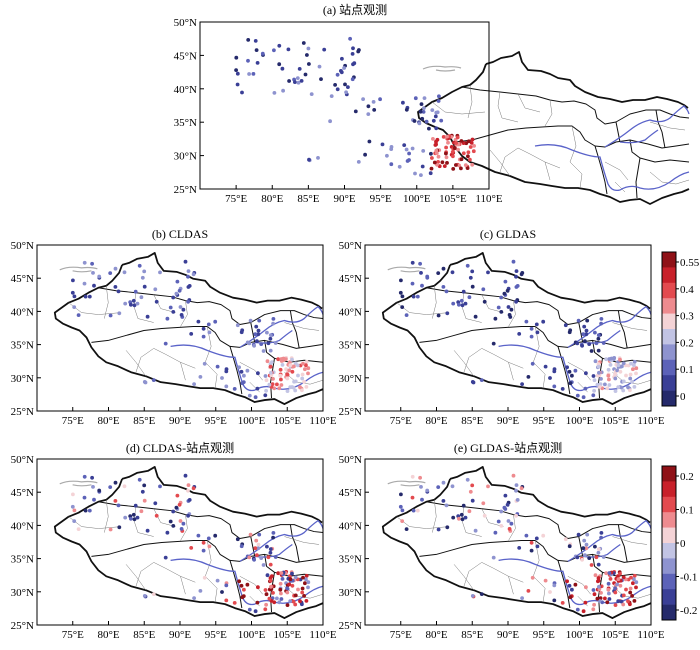 The height and width of the screenshot is (650, 700). What do you see at coordinates (108, 635) in the screenshot?
I see `x-tick-label: 80°E` at bounding box center [108, 635].